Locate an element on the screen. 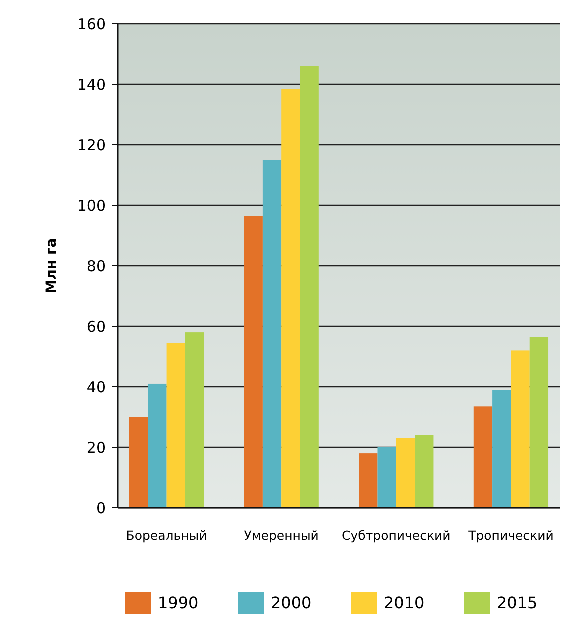  y-tick-label: 20 is located at coordinates (96, 447).